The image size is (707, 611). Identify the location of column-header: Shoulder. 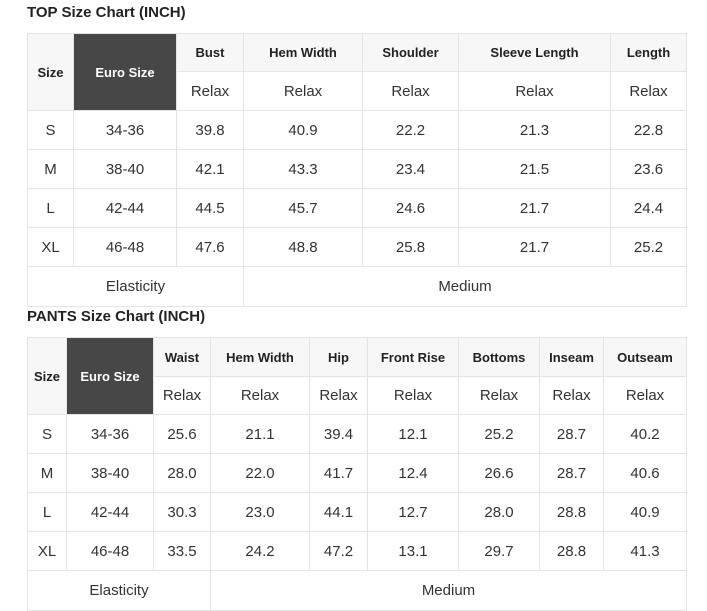
(410, 52).